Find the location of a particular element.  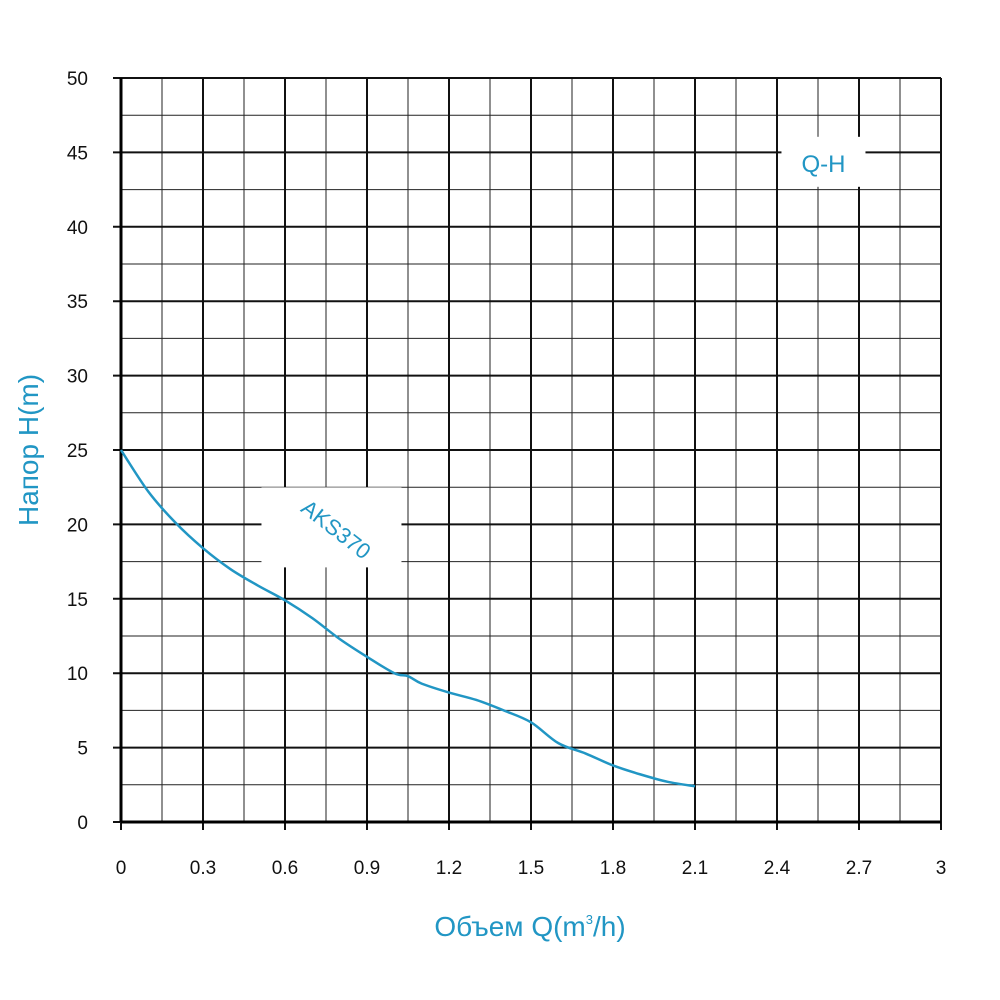

x-axis-title: Объем Q(m3/h) is located at coordinates (529, 926).